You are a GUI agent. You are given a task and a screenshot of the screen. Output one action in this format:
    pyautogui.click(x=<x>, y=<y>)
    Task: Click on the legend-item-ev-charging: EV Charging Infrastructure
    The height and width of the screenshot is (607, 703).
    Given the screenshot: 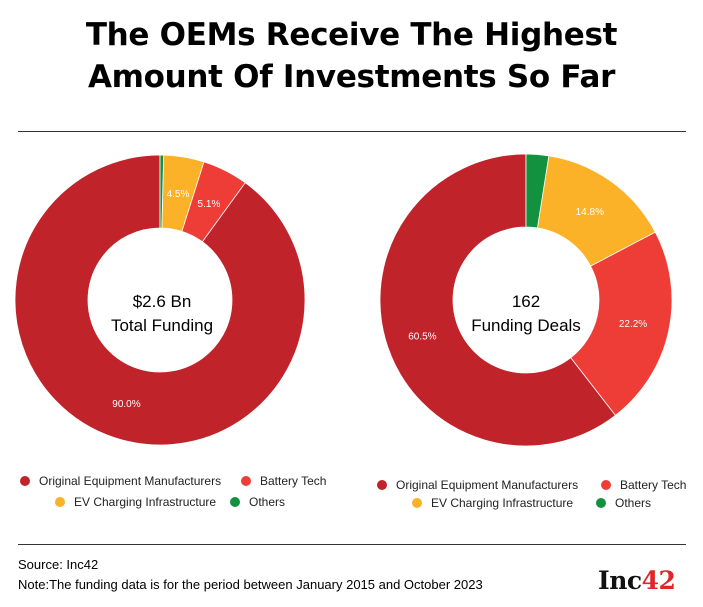 What is the action you would take?
    pyautogui.click(x=135, y=502)
    